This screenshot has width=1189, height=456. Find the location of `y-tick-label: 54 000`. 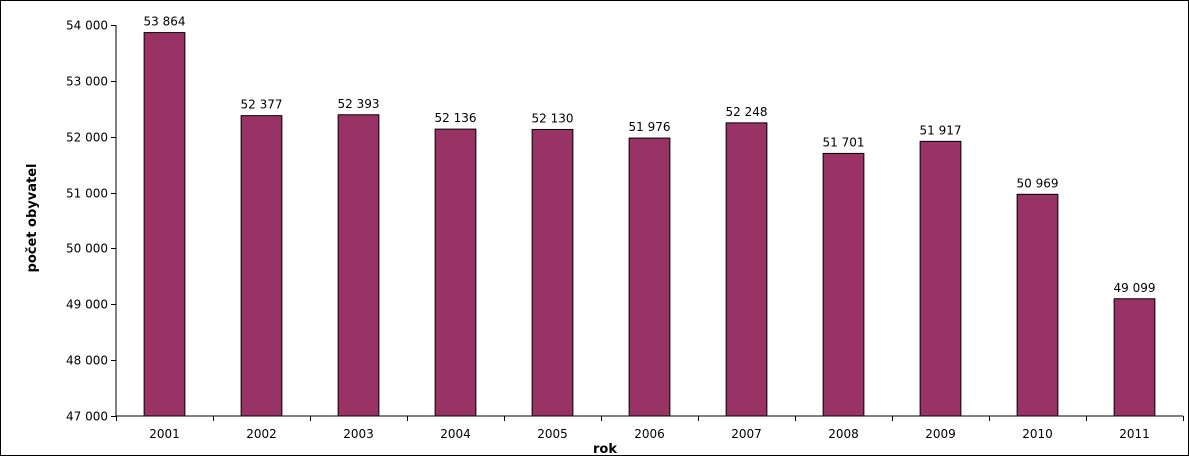

y-tick-label: 54 000 is located at coordinates (87, 26).